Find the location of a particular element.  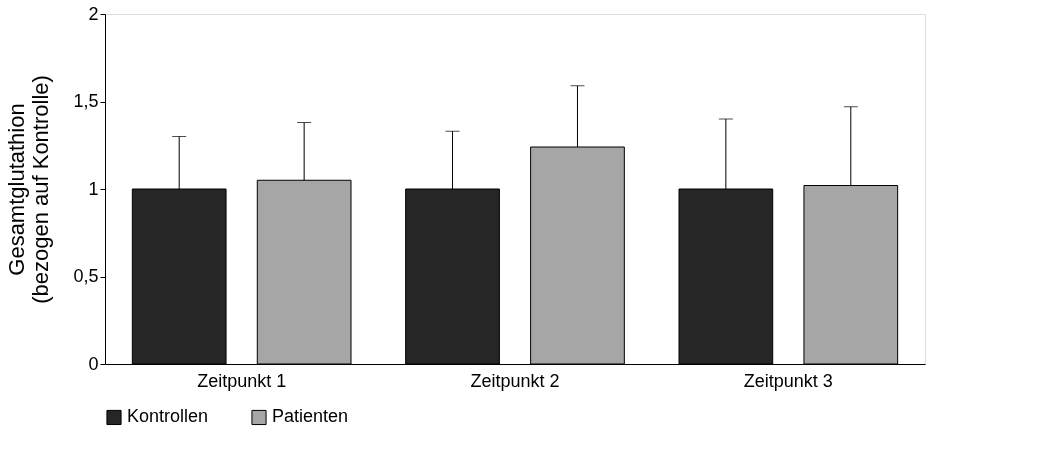

x-tick-label: Zeitpunkt 3 is located at coordinates (788, 380).